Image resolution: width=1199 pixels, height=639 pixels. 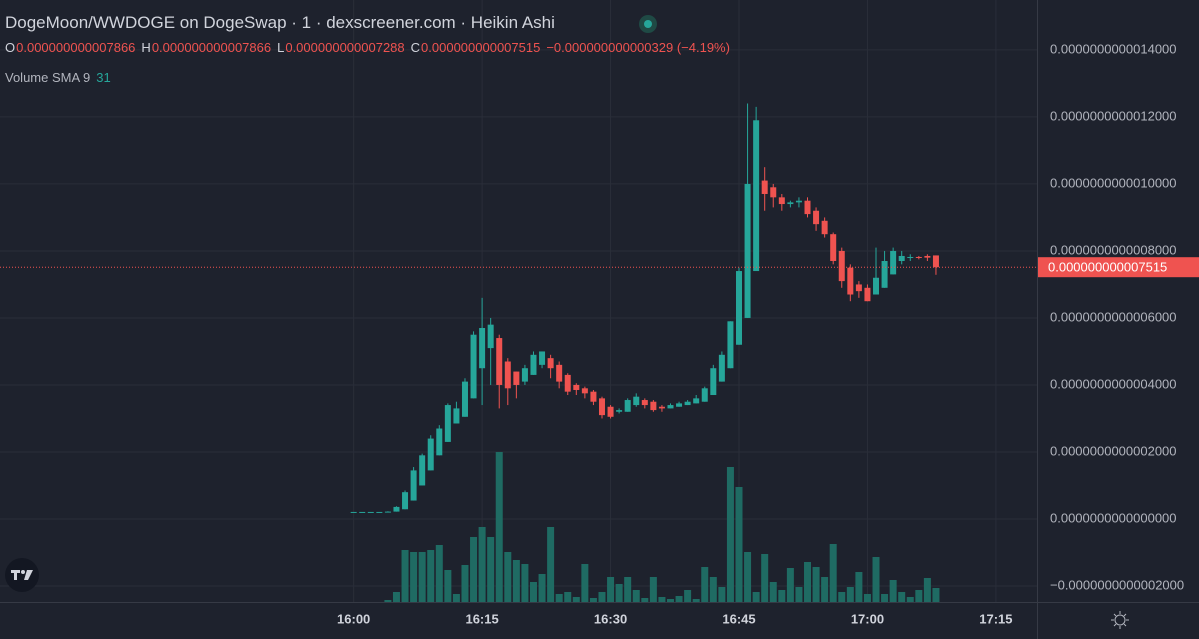 I want to click on y-tick-label: 0.0000000000002000, so click(x=1113, y=450).